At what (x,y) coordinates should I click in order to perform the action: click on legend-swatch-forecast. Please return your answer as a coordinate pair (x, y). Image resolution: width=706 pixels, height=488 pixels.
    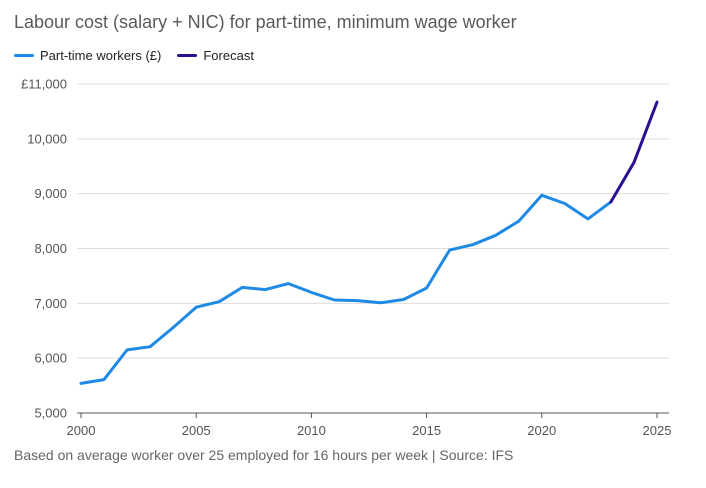
    Looking at the image, I should click on (187, 55).